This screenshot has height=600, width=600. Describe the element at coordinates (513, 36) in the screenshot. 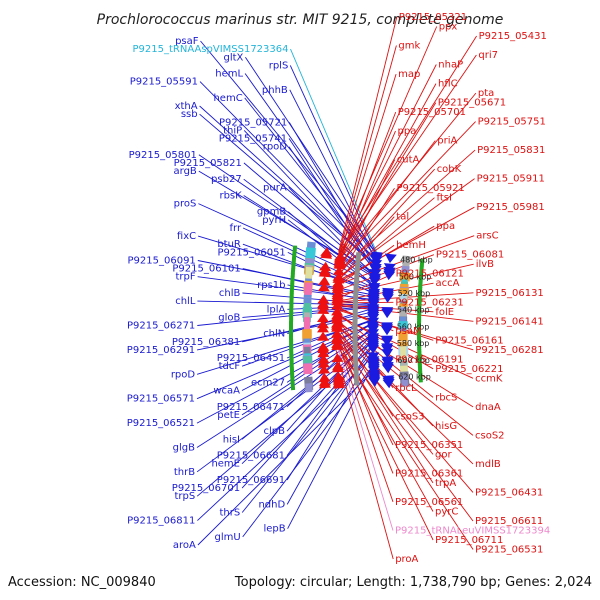

I see `gene-label: P9215_05431` at that location.